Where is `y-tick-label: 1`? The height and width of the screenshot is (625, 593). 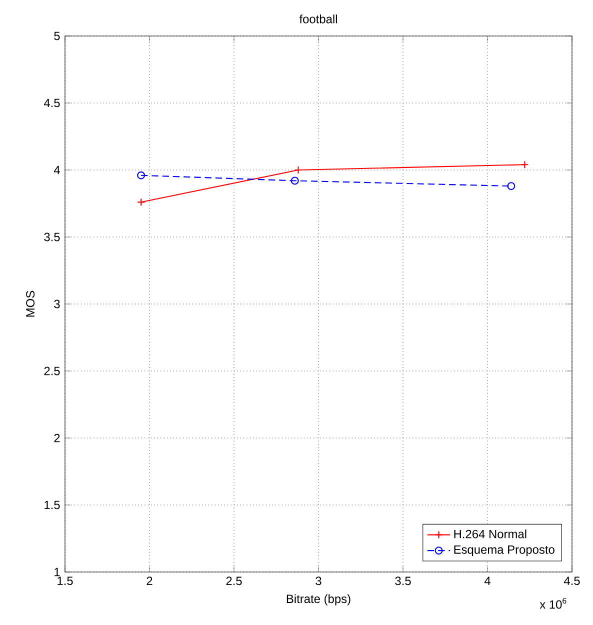 y-tick-label: 1 is located at coordinates (57, 572).